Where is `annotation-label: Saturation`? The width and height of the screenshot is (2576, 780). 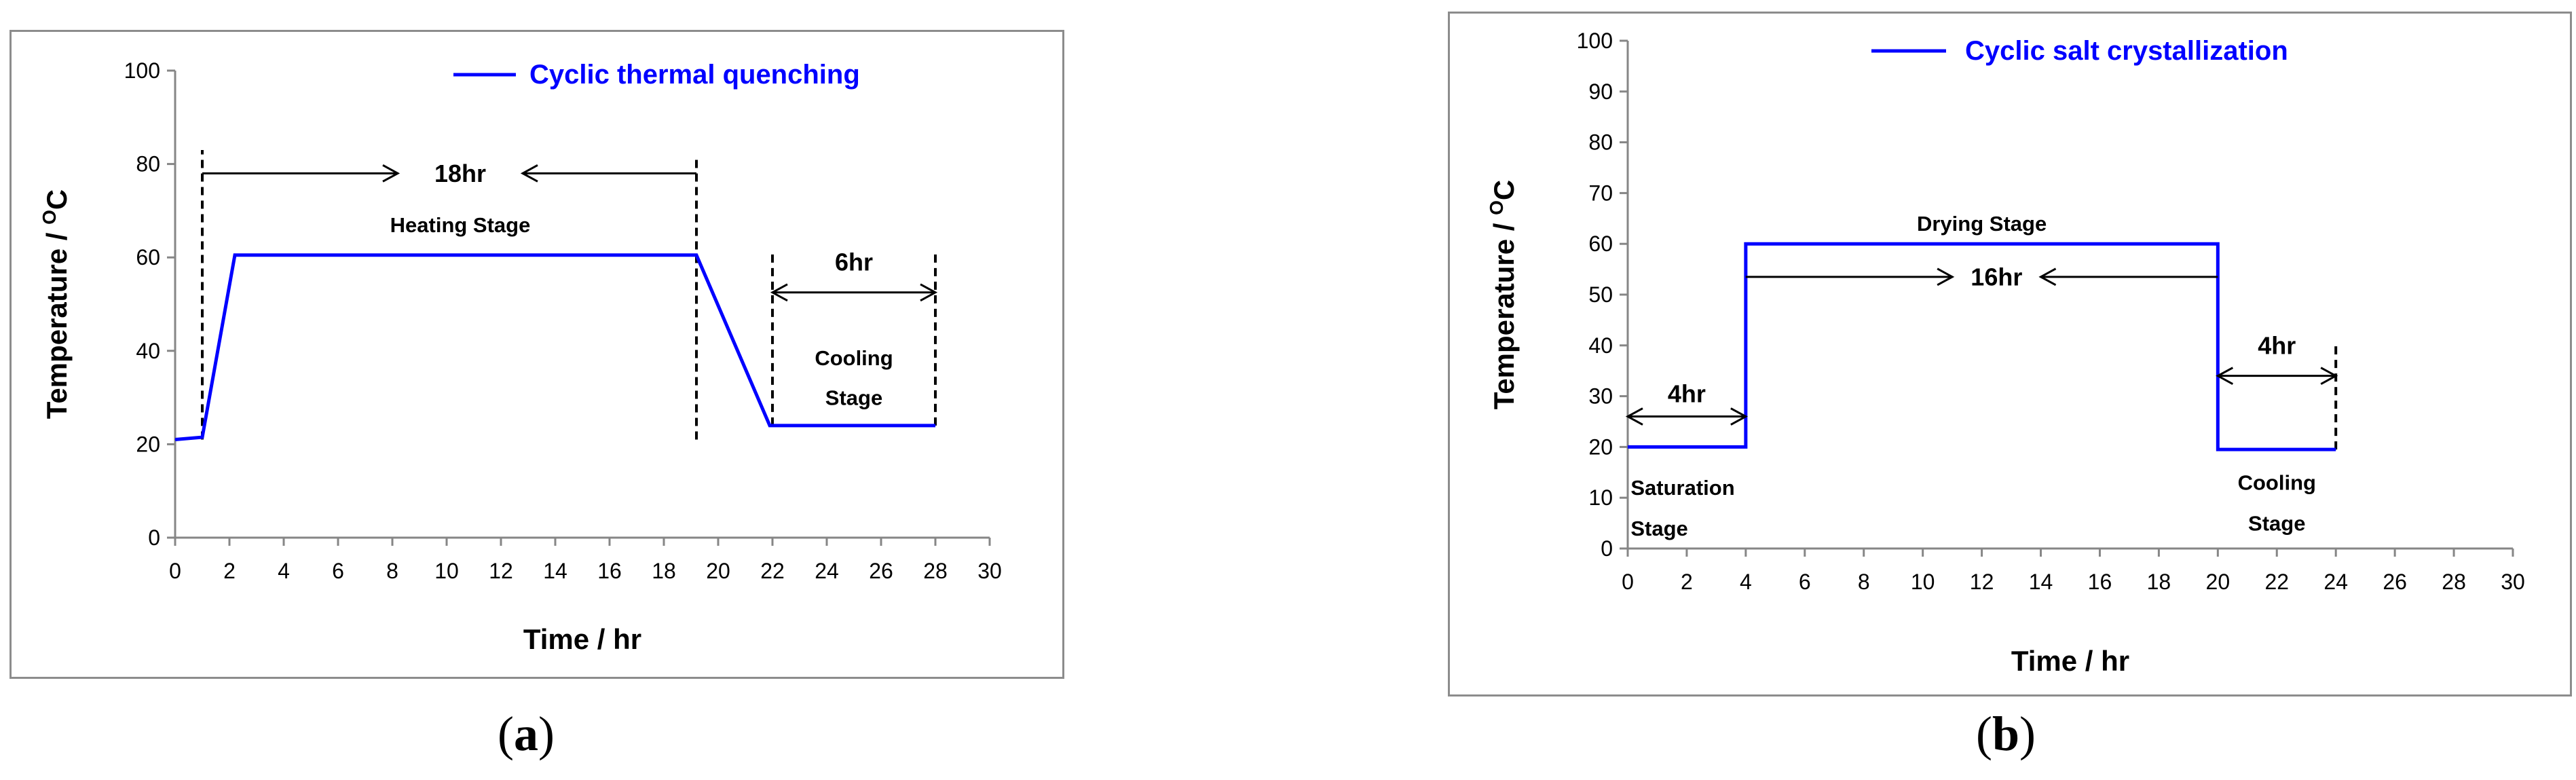 annotation-label: Saturation is located at coordinates (1682, 488).